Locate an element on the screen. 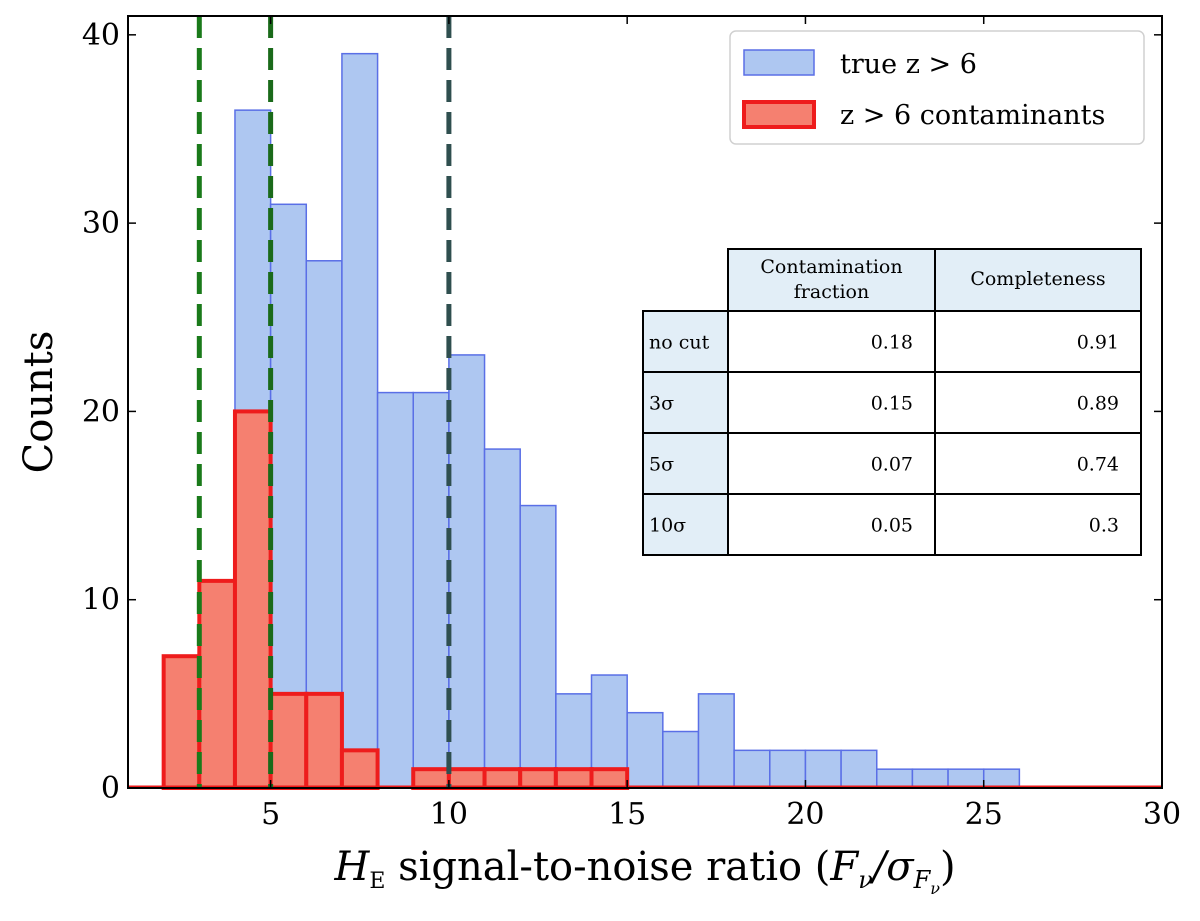 Image resolution: width=1200 pixels, height=921 pixels. x-tick-label: 30 is located at coordinates (1162, 814).